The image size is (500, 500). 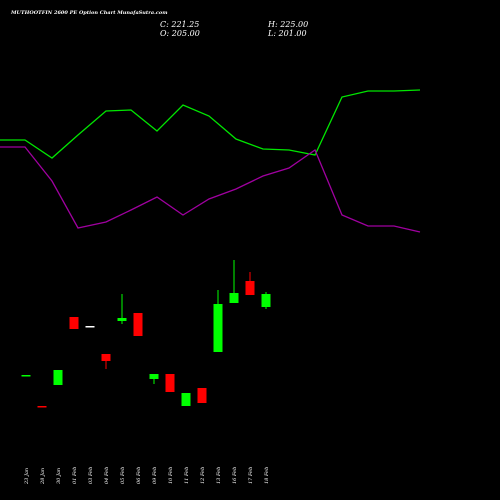 I want to click on close-readout: C: 221.25, so click(x=180, y=24).